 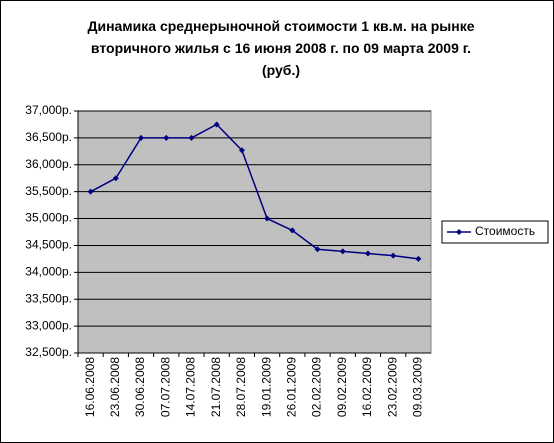 I want to click on x-tick-label: 23.02.2009, so click(x=392, y=387).